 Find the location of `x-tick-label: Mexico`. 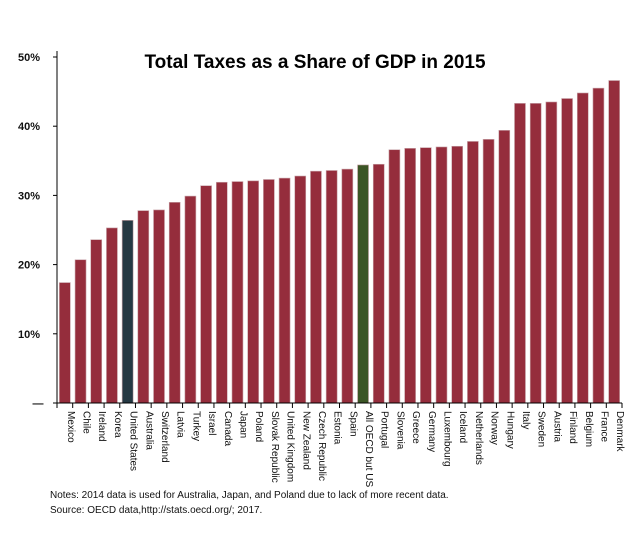

x-tick-label: Mexico is located at coordinates (70, 427).